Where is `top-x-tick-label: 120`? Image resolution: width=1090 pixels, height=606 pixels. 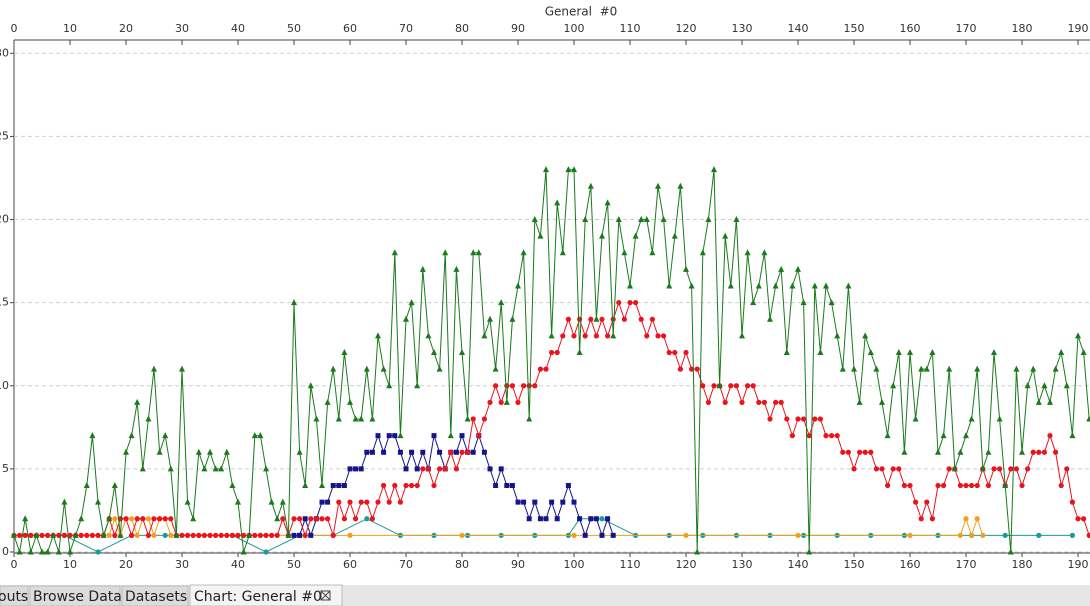
top-x-tick-label: 120 is located at coordinates (686, 28).